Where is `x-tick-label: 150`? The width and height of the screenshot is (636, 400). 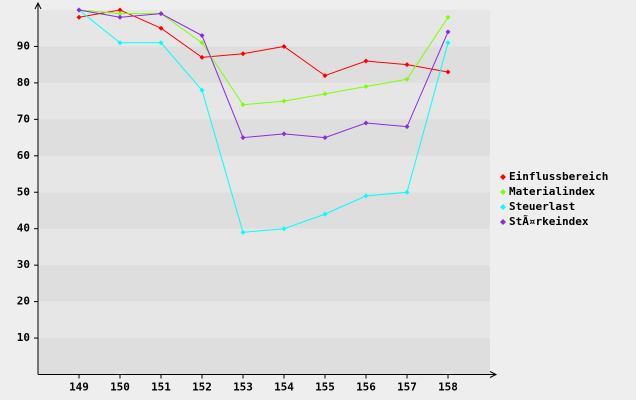 x-tick-label: 150 is located at coordinates (120, 387).